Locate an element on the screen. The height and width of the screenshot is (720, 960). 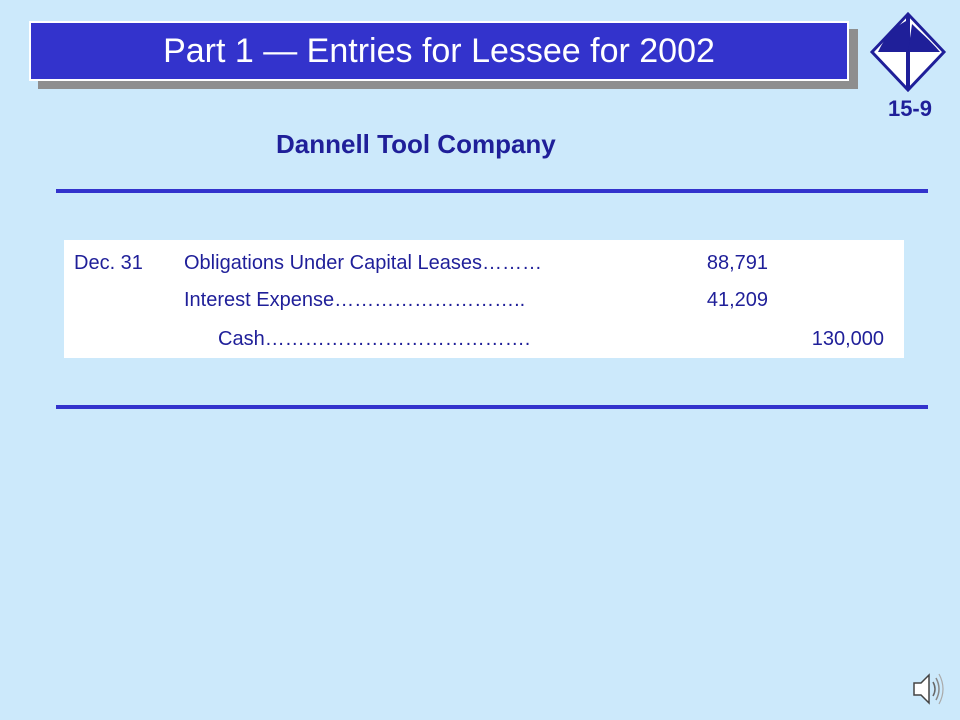
bottom-divider is located at coordinates (492, 407).